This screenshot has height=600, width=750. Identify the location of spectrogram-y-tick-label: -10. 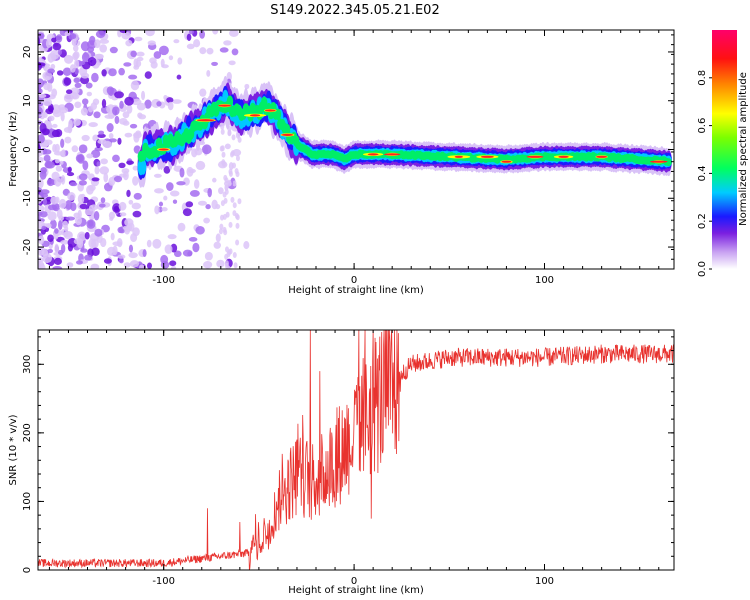
(27, 198).